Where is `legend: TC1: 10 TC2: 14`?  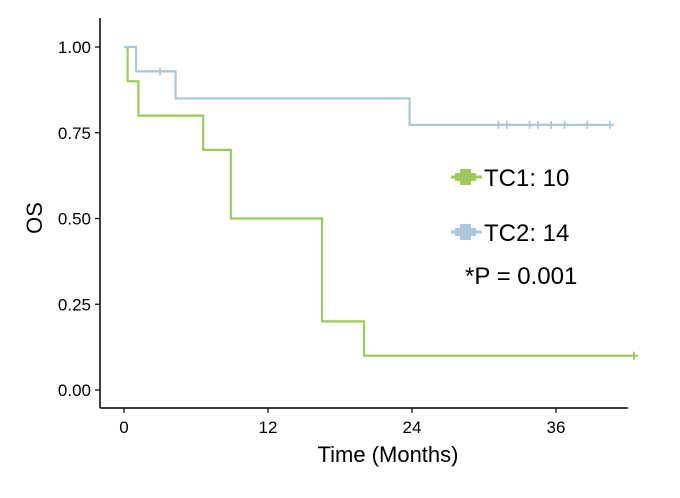
legend: TC1: 10 TC2: 14 is located at coordinates (510, 206).